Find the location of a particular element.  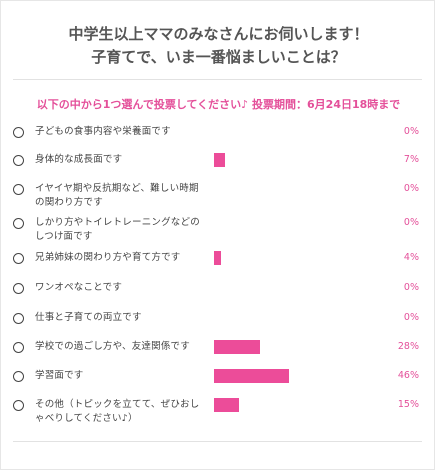

divider-top is located at coordinates (217, 79).